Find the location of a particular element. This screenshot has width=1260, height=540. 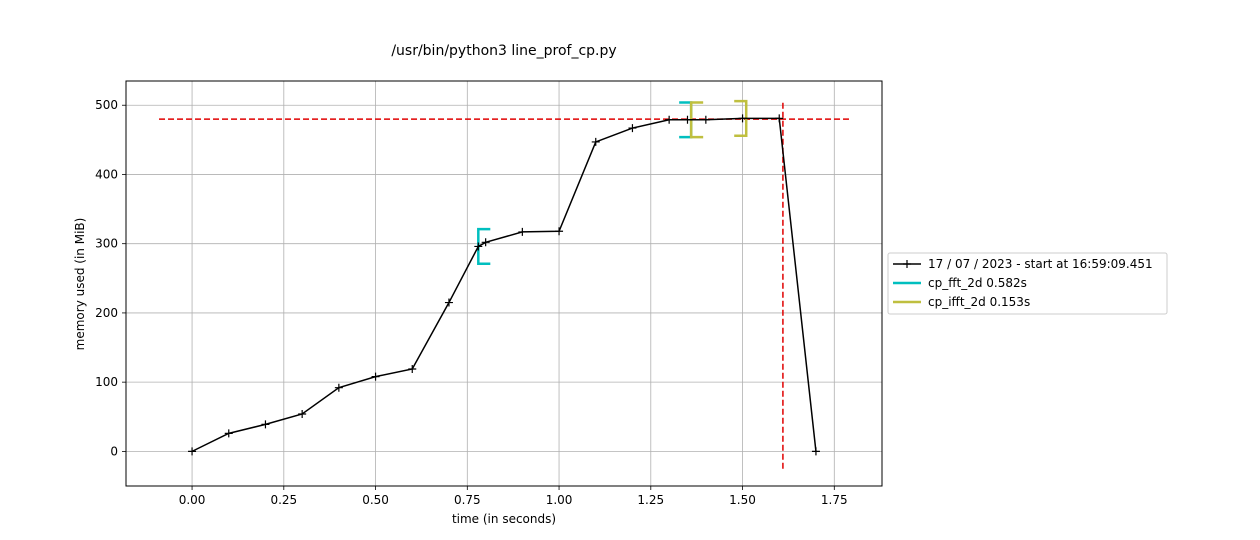

y-tick-label: 200 is located at coordinates (106, 313).